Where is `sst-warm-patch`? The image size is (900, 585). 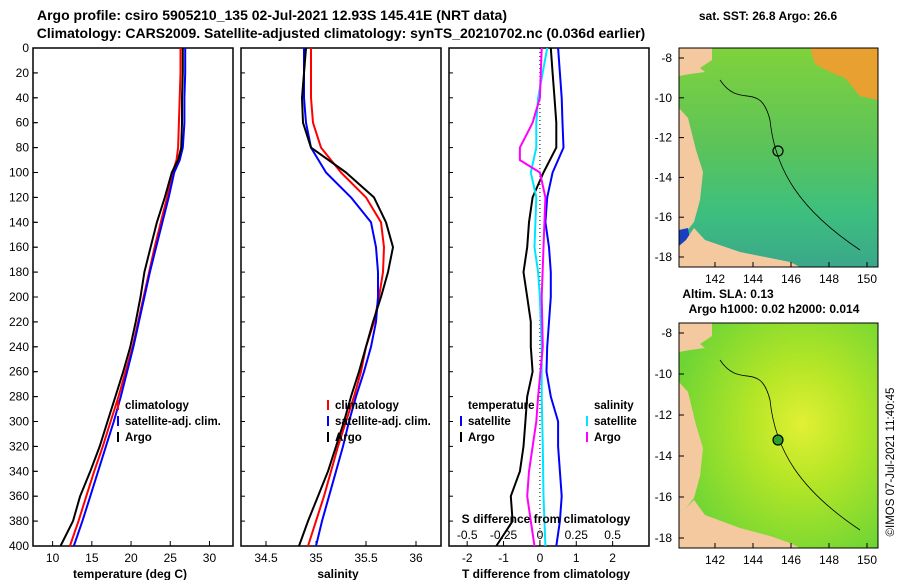 sst-warm-patch is located at coordinates (844, 74).